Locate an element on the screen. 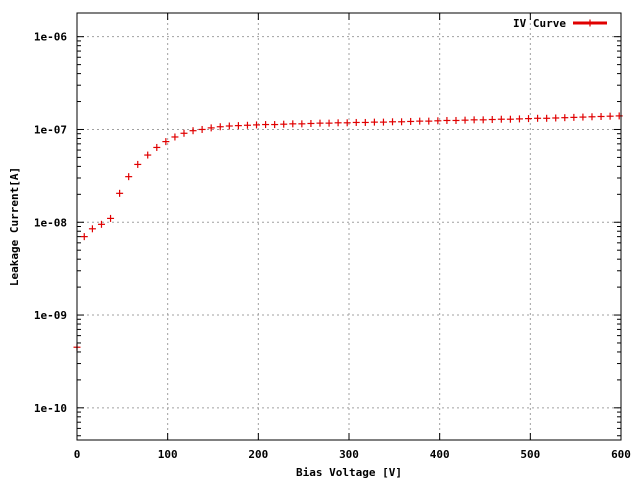 This screenshot has width=640, height=480. x-tick-label: 500 is located at coordinates (530, 454).